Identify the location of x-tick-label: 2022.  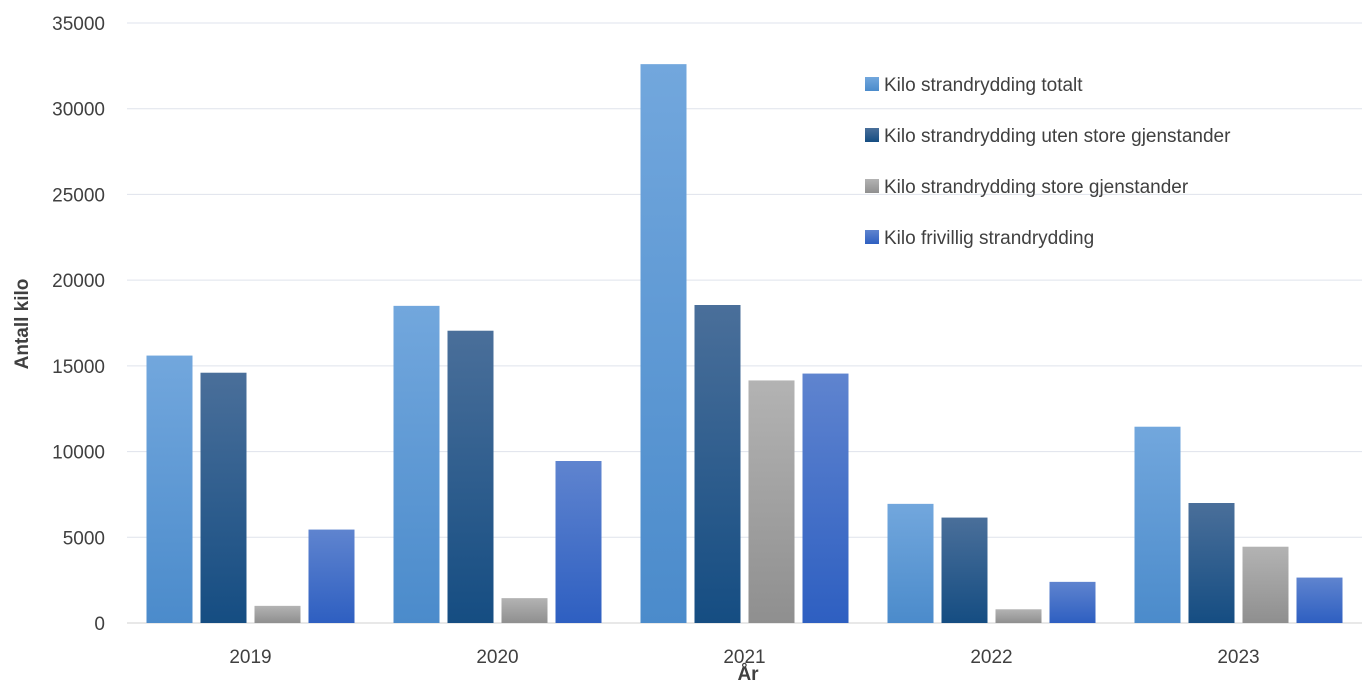
(991, 657).